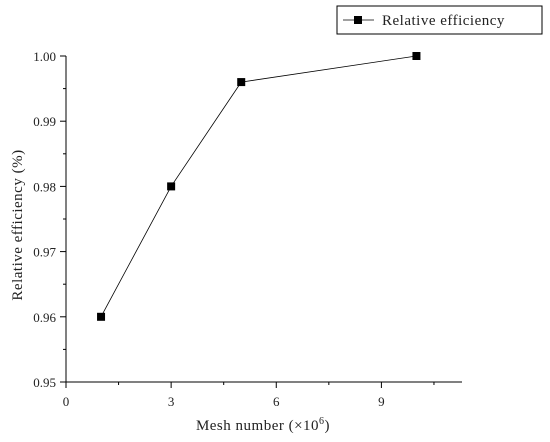 This screenshot has width=550, height=442. Describe the element at coordinates (443, 21) in the screenshot. I see `legend-label: Relative efficiency` at that location.